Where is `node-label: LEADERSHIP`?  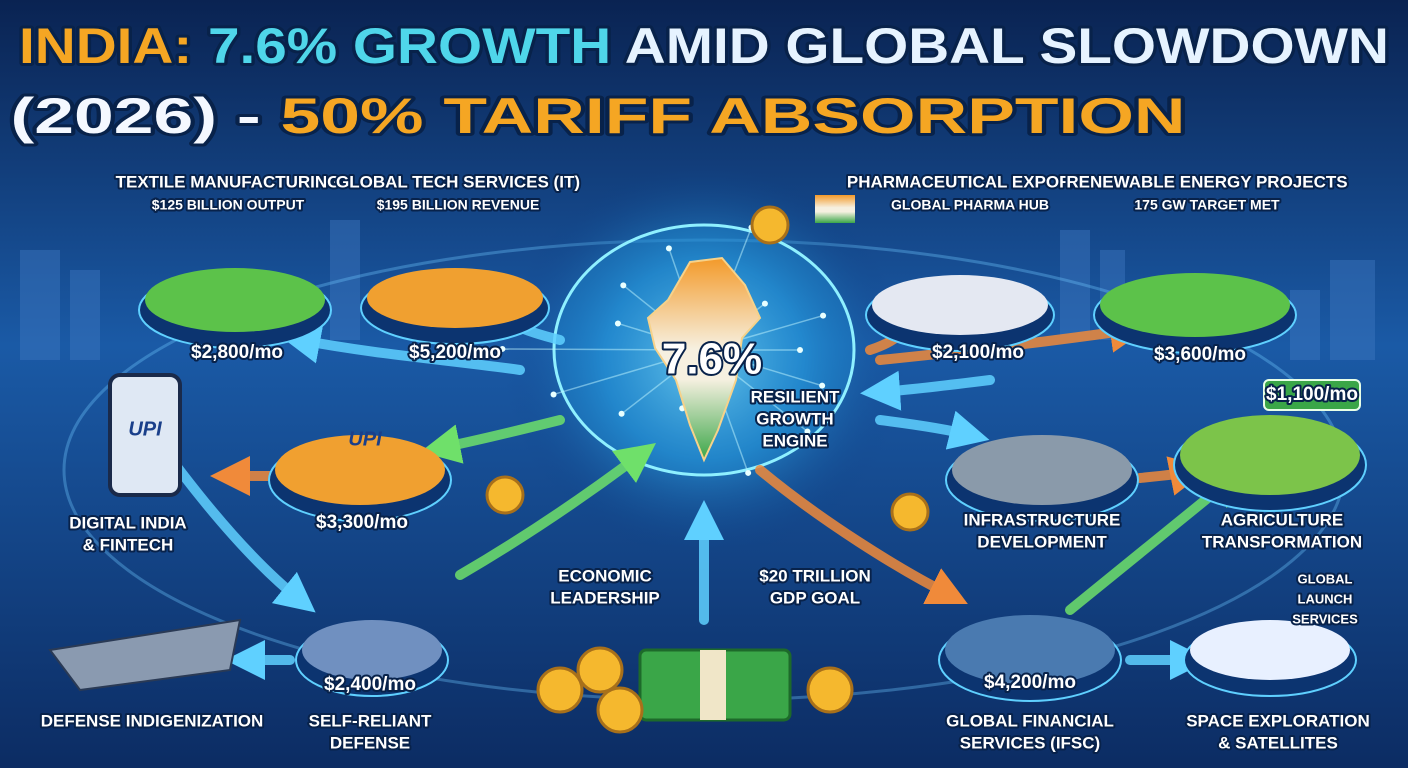 node-label: LEADERSHIP is located at coordinates (605, 597).